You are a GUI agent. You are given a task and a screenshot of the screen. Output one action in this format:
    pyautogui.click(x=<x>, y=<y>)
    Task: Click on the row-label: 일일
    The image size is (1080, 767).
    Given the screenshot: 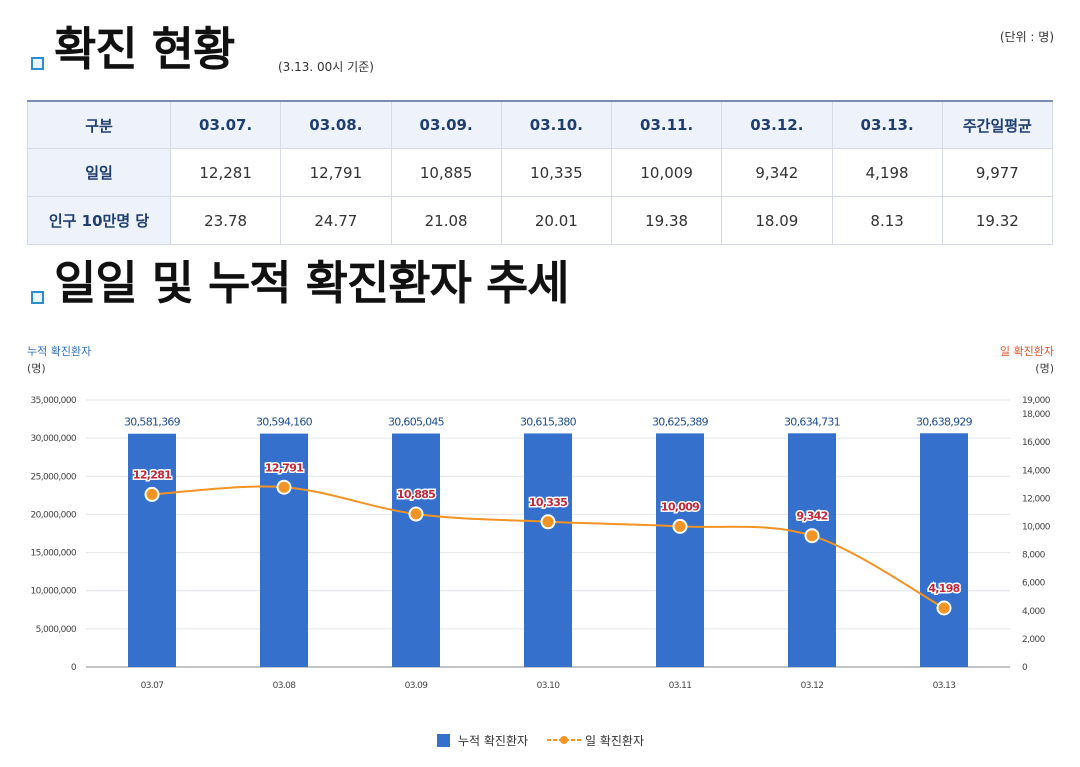 What is the action you would take?
    pyautogui.click(x=99, y=172)
    